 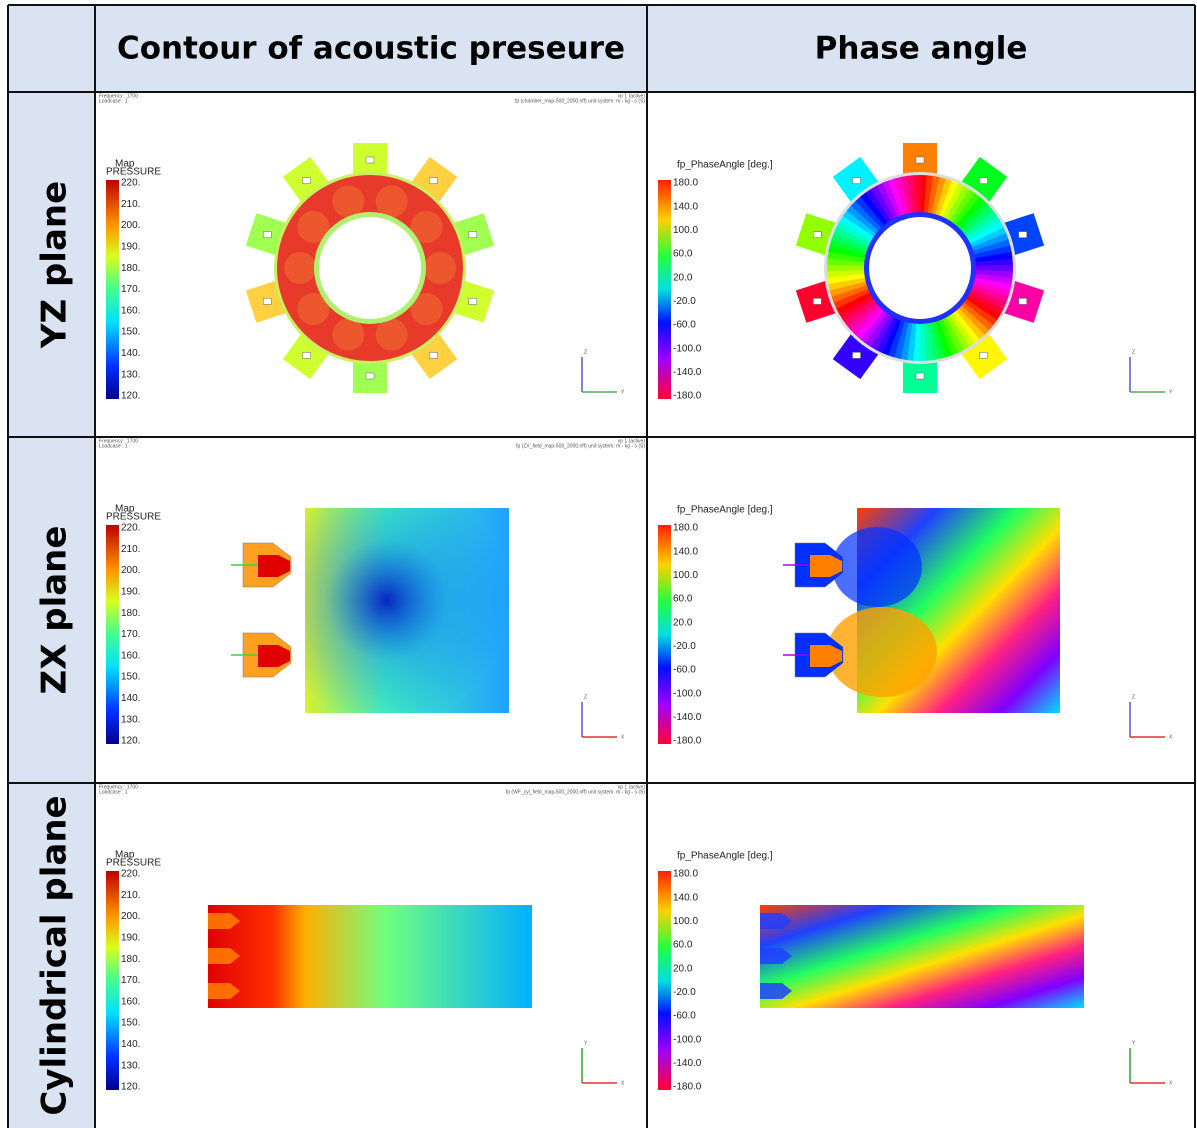 I want to click on colorbar-label: -20.0, so click(x=684, y=301).